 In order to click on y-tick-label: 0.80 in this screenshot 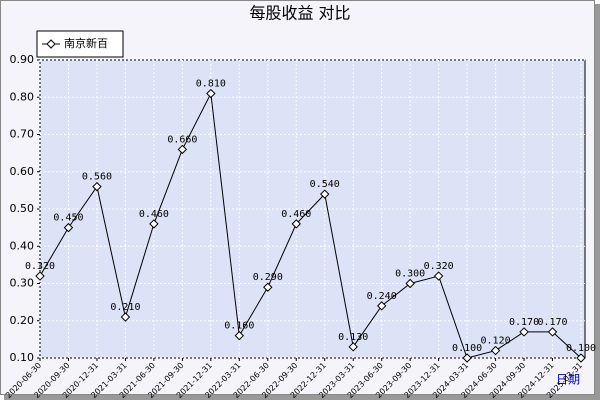, I will do `click(22, 96)`.